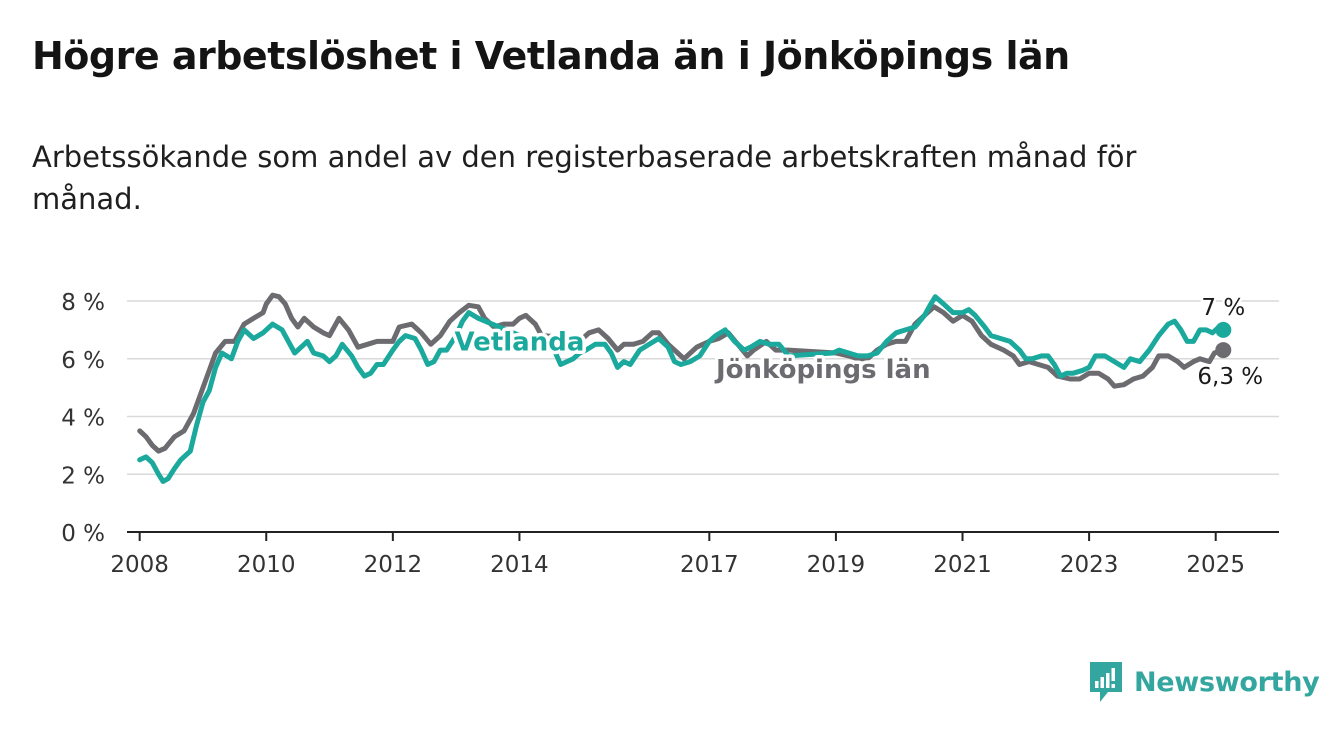 The width and height of the screenshot is (1340, 734). I want to click on newsworthy-brand: Newsworthy, so click(1204, 682).